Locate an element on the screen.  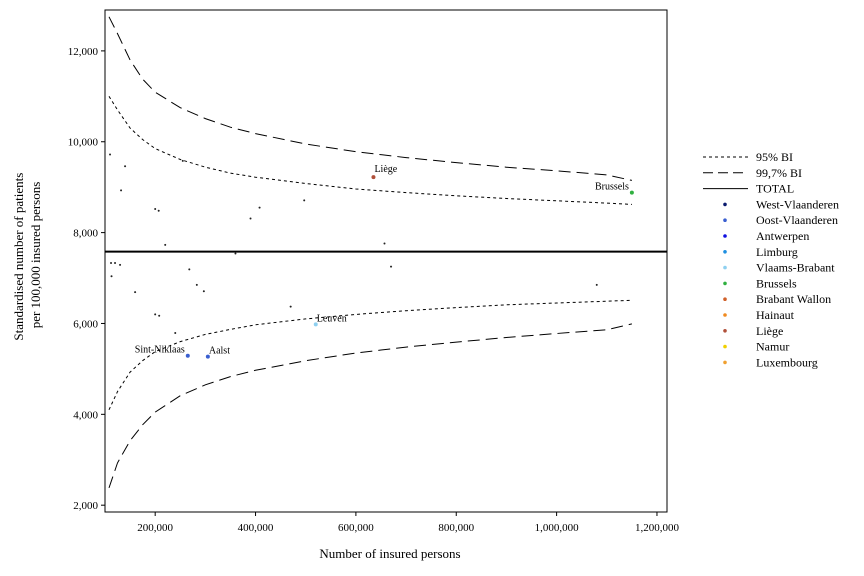
x-tick-label: 600,000 is located at coordinates (356, 528).